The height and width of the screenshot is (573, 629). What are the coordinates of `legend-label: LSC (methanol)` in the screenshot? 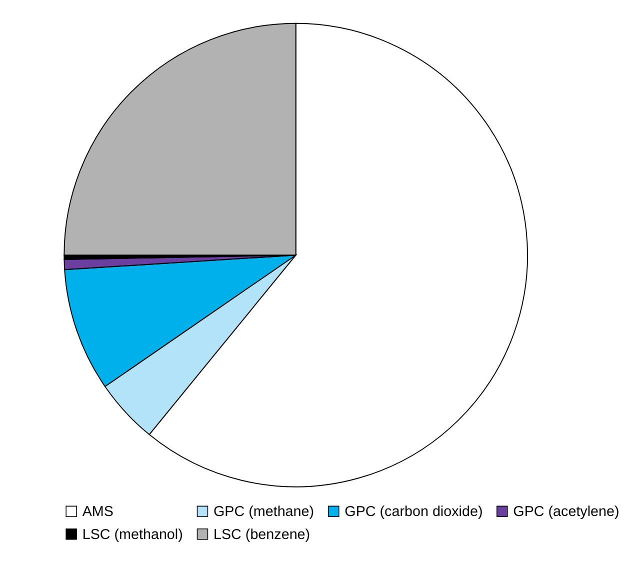 It's located at (132, 534).